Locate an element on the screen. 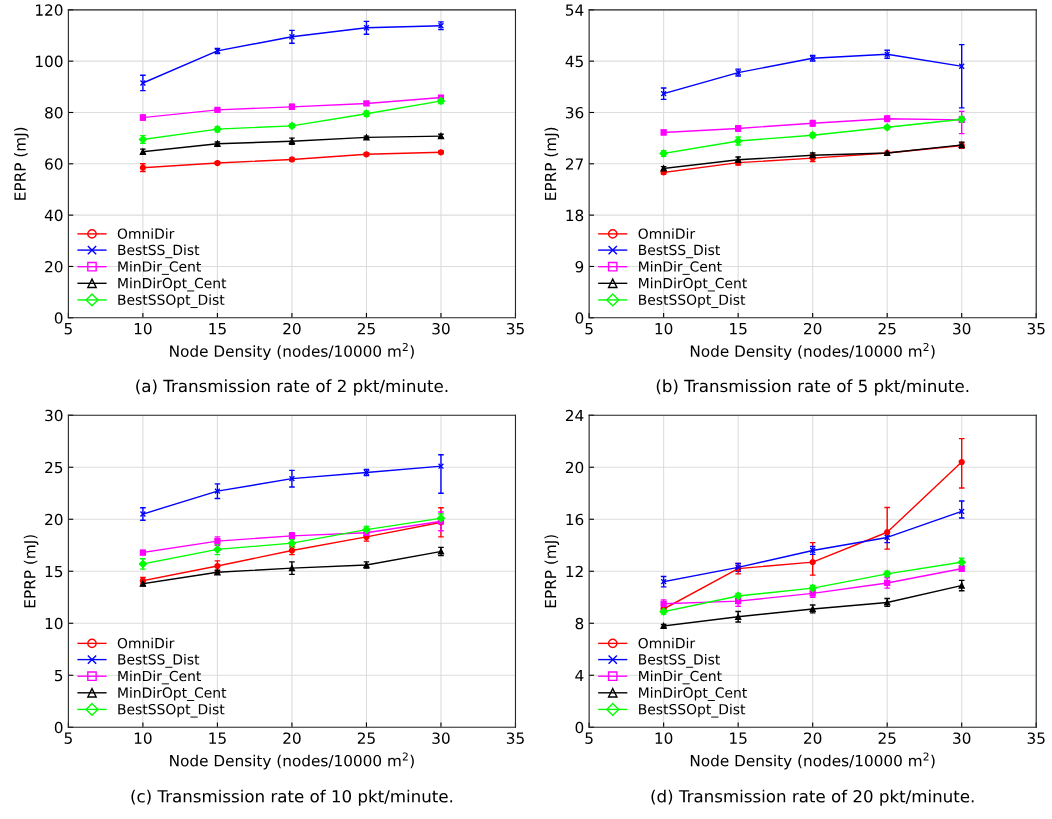 The width and height of the screenshot is (1052, 819). y-tick-label: 16 is located at coordinates (575, 519).